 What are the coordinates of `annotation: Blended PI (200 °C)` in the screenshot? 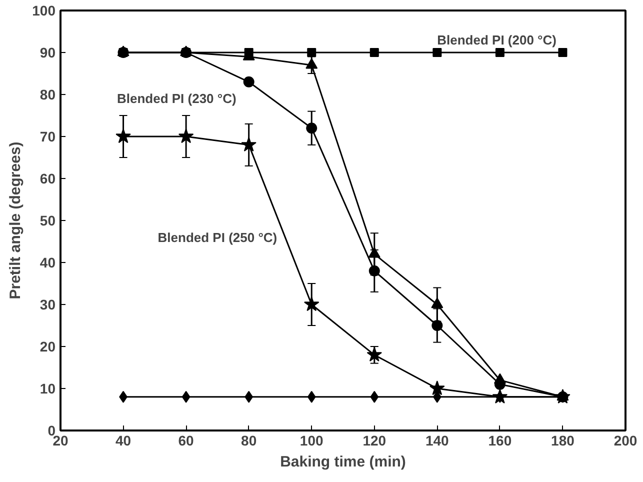 It's located at (496, 40).